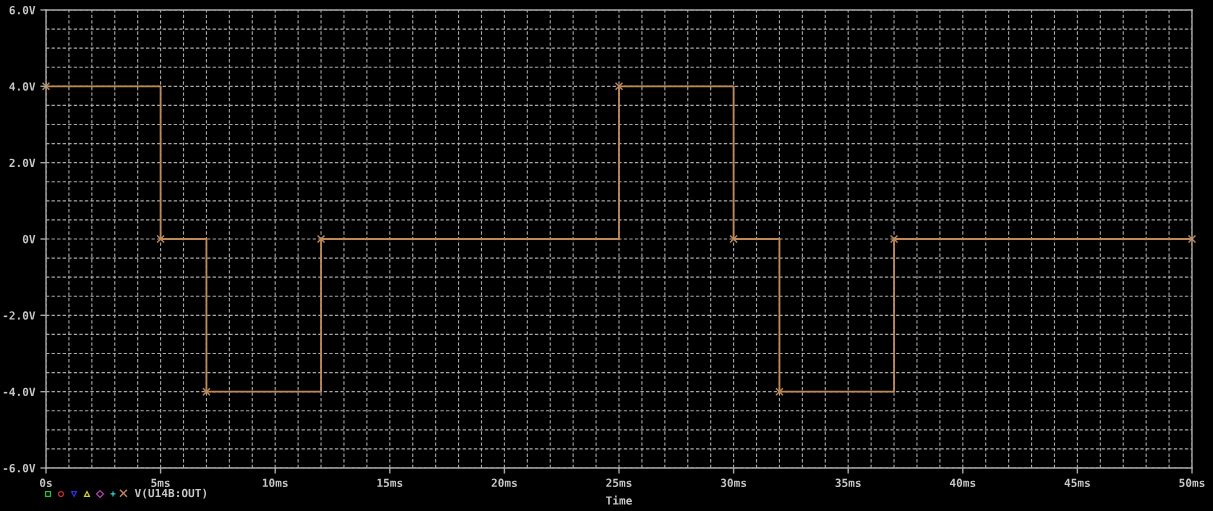  Describe the element at coordinates (1077, 483) in the screenshot. I see `x-tick-label: 45ms` at that location.